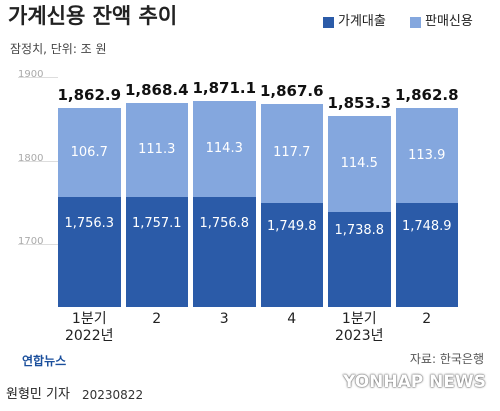  What do you see at coordinates (89, 327) in the screenshot?
I see `x-tick-label: 1분기 2022년` at bounding box center [89, 327].